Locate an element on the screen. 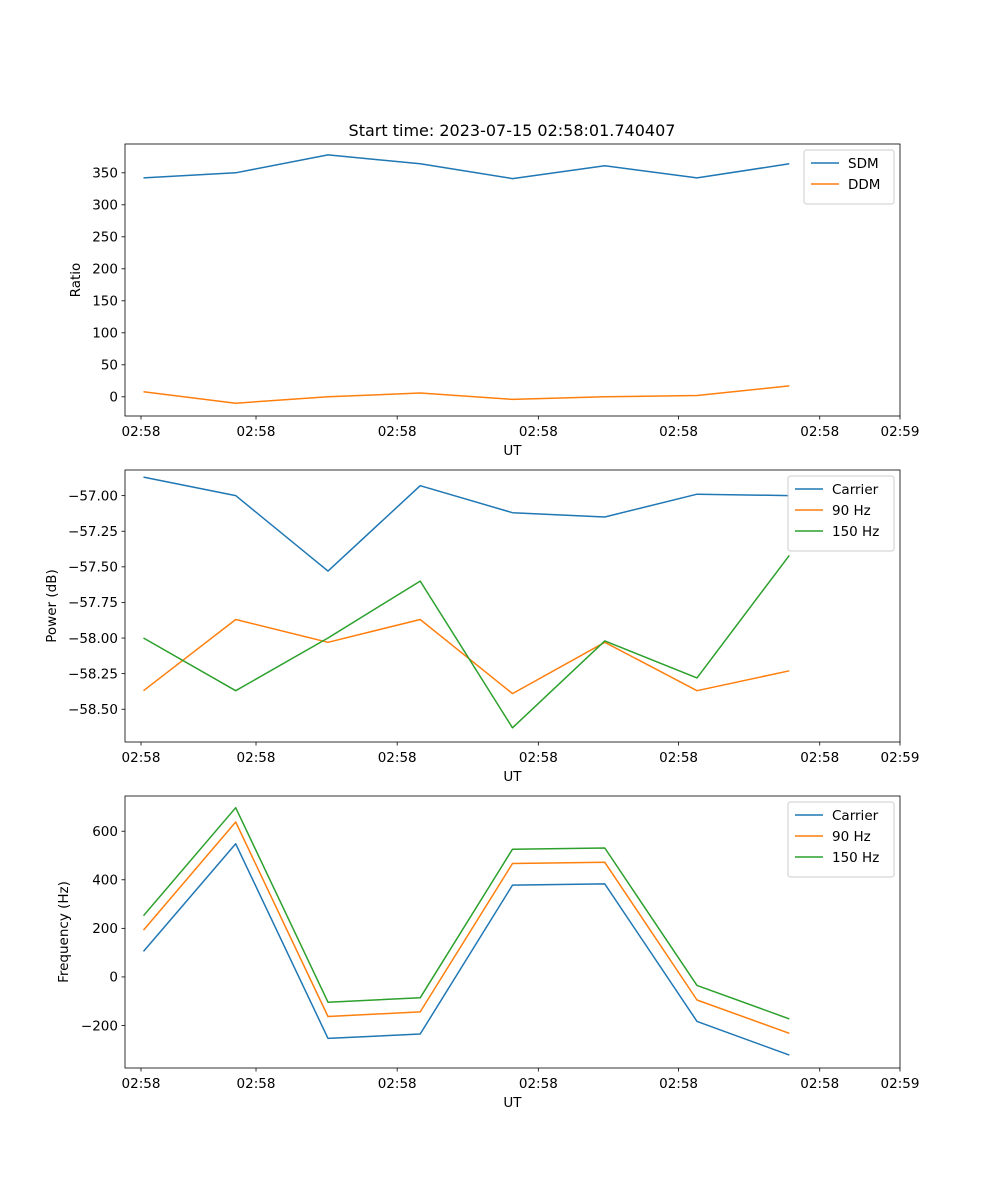 Image resolution: width=1000 pixels, height=1200 pixels. y-axis-label: Ratio is located at coordinates (76, 280).